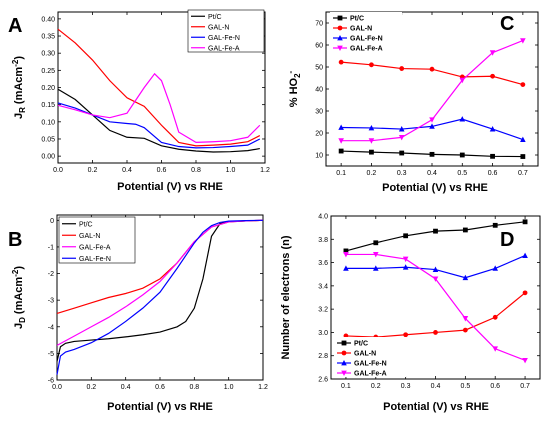 The height and width of the screenshot is (424, 550). What do you see at coordinates (51, 327) in the screenshot?
I see `y-tick-label: -4` at bounding box center [51, 327].